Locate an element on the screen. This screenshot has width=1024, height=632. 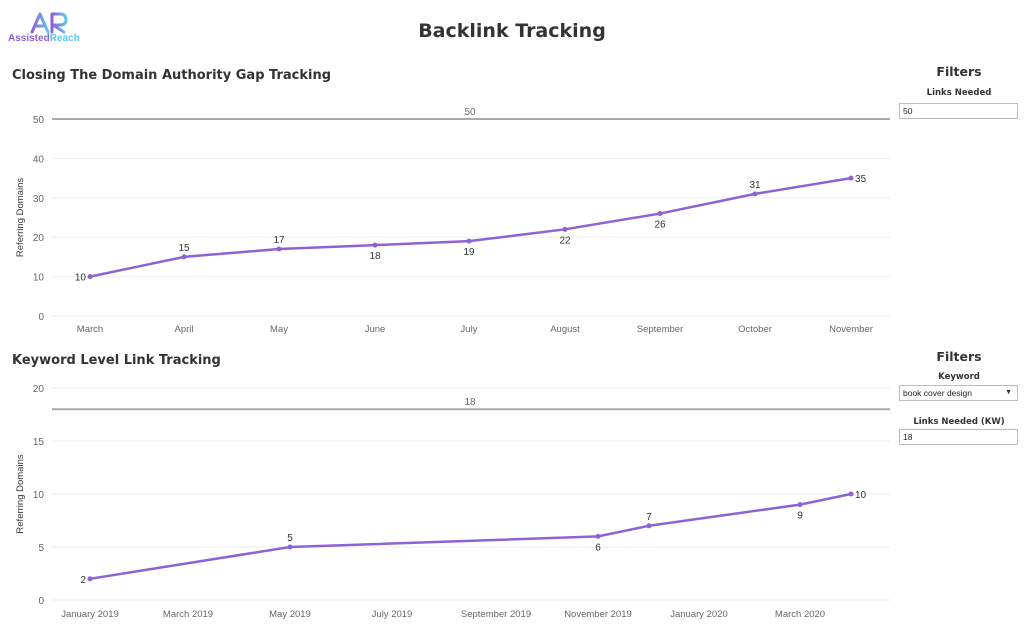
filters-title-2: Filters is located at coordinates (959, 356).